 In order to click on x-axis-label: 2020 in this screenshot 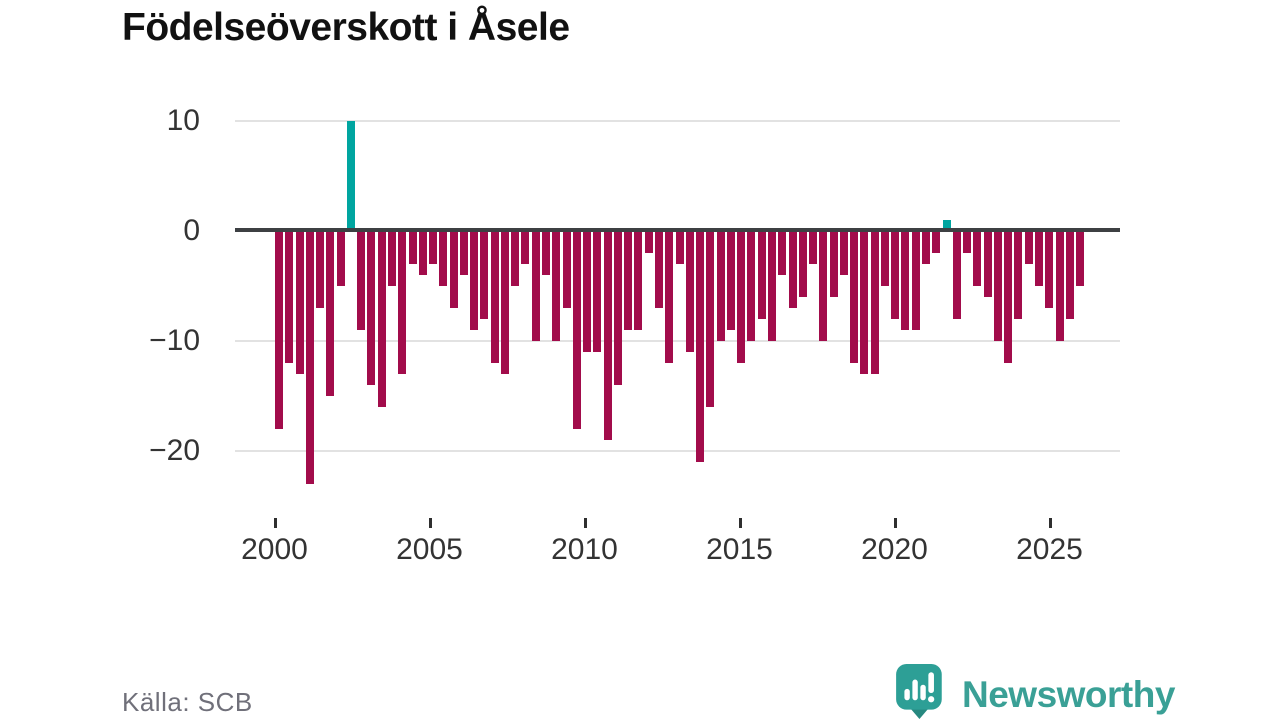, I will do `click(894, 549)`.